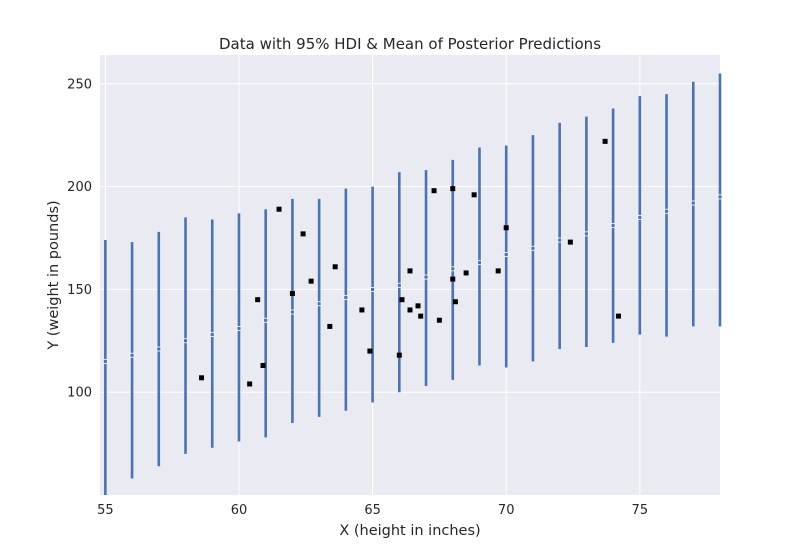 The width and height of the screenshot is (800, 554). Describe the element at coordinates (79, 84) in the screenshot. I see `y-tick-label: 250` at that location.